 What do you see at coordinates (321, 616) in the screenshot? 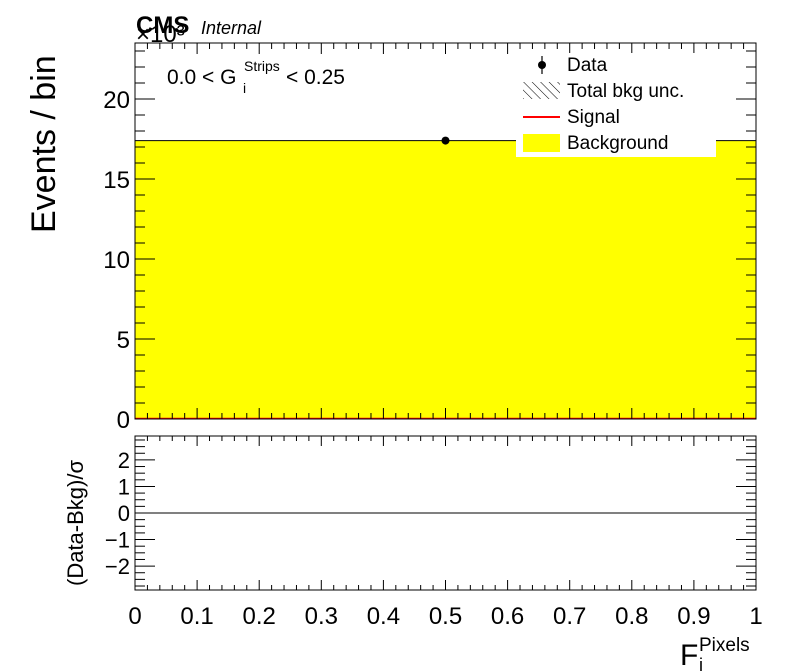
I see `x-tick-label: 0.3` at bounding box center [321, 616].